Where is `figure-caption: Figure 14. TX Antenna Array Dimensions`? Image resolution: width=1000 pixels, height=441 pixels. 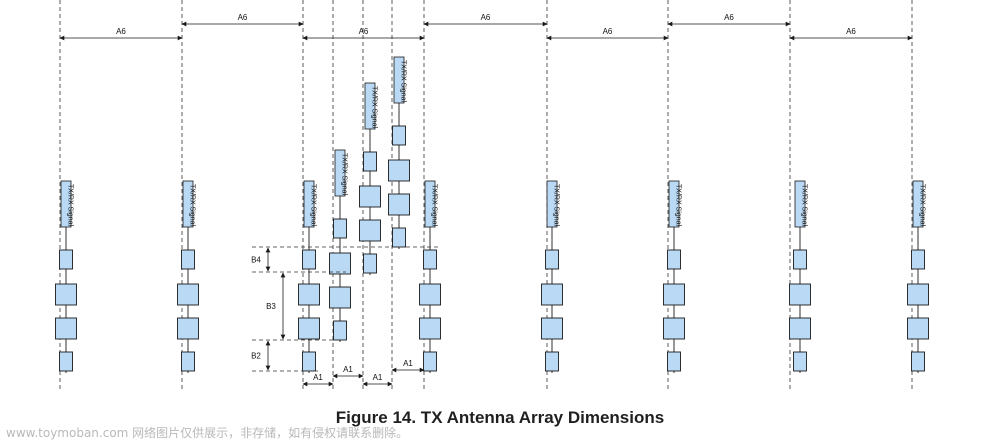 figure-caption: Figure 14. TX Antenna Array Dimensions is located at coordinates (500, 417).